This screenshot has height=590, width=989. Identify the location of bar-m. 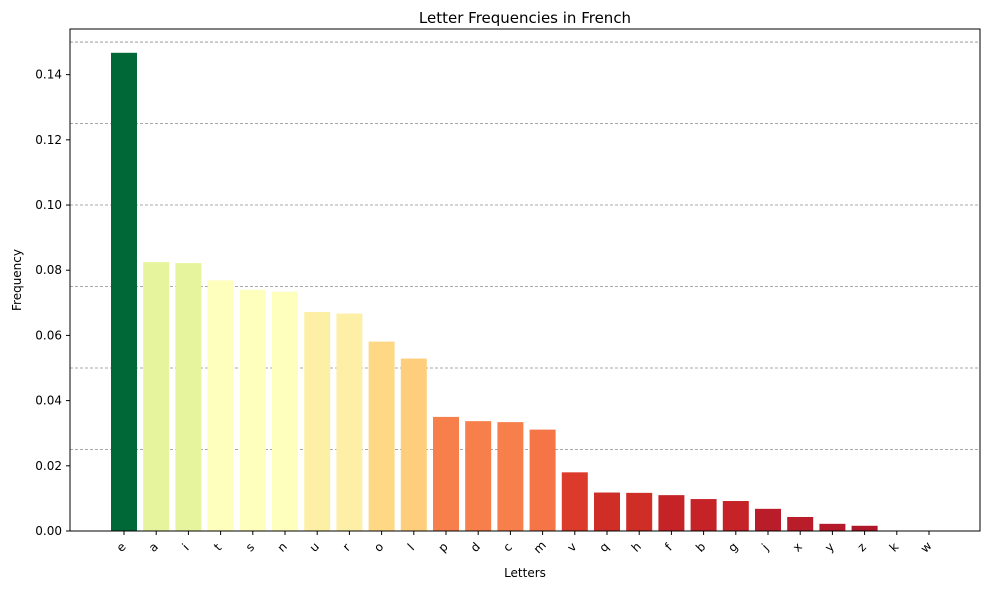
(542, 480).